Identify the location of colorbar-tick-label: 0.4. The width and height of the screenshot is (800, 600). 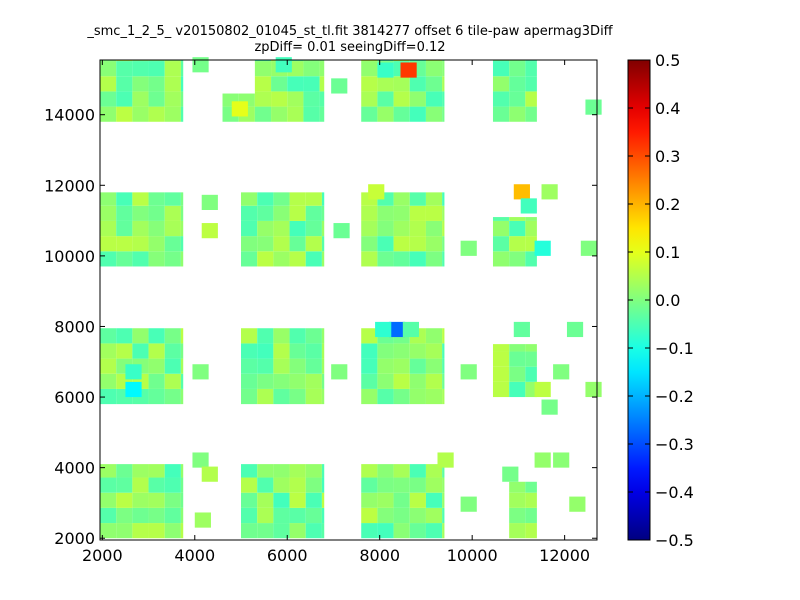
(667, 108).